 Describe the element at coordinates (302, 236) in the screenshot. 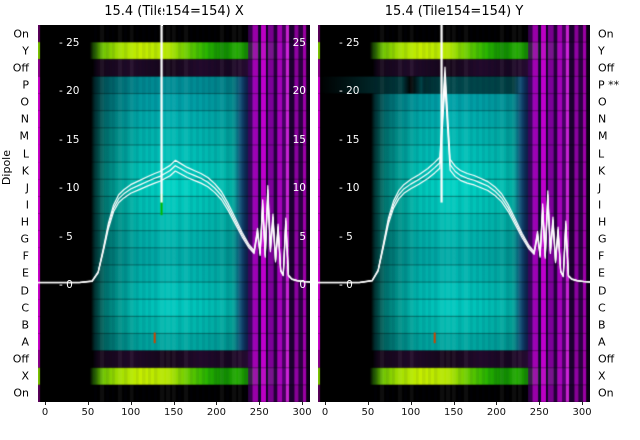

I see `overlay-ytick-label-right: 5` at that location.